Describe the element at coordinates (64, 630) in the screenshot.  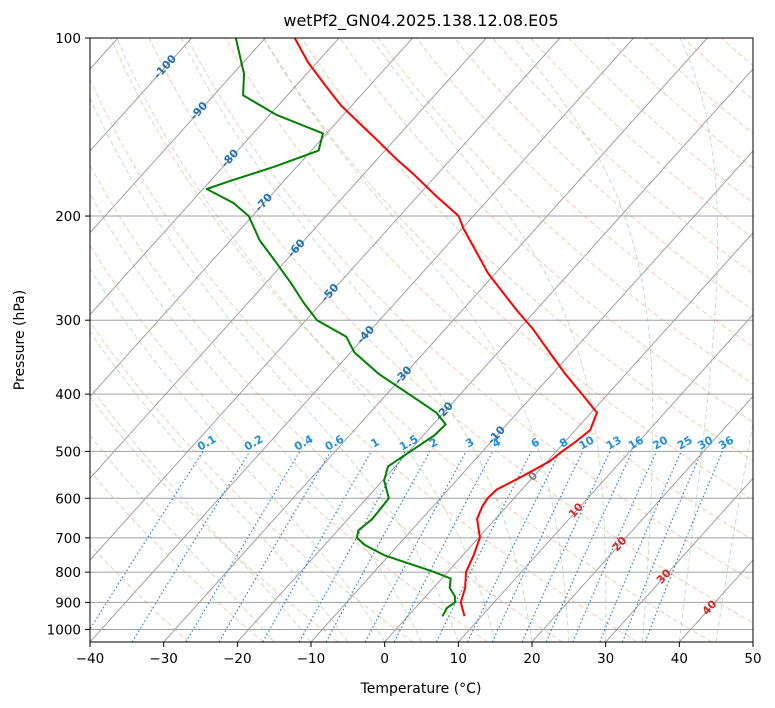
I see `y-tick-label: 1000` at that location.